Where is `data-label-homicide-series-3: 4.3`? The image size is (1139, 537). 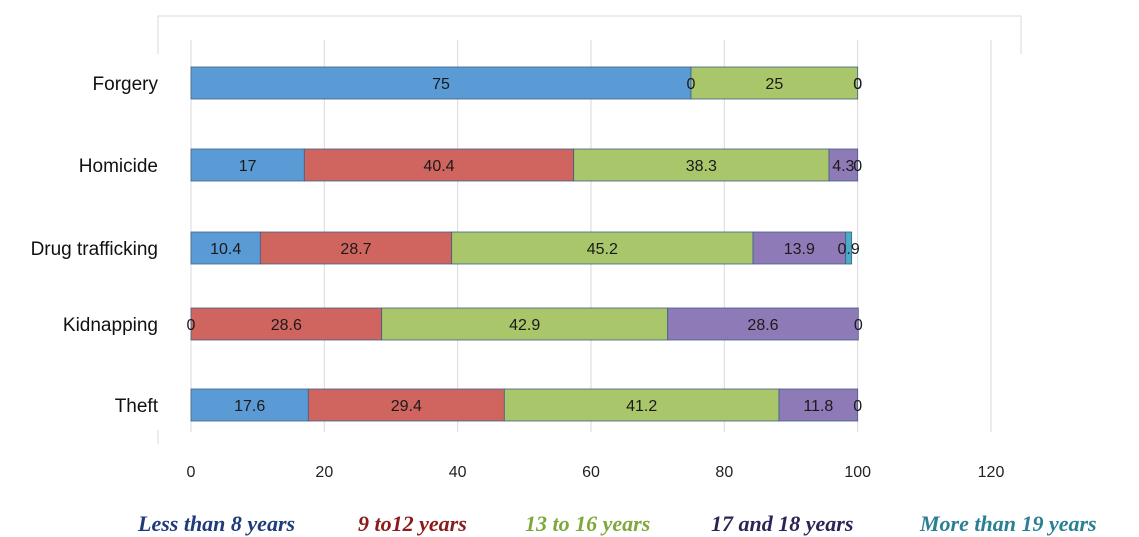 data-label-homicide-series-3: 4.3 is located at coordinates (843, 166).